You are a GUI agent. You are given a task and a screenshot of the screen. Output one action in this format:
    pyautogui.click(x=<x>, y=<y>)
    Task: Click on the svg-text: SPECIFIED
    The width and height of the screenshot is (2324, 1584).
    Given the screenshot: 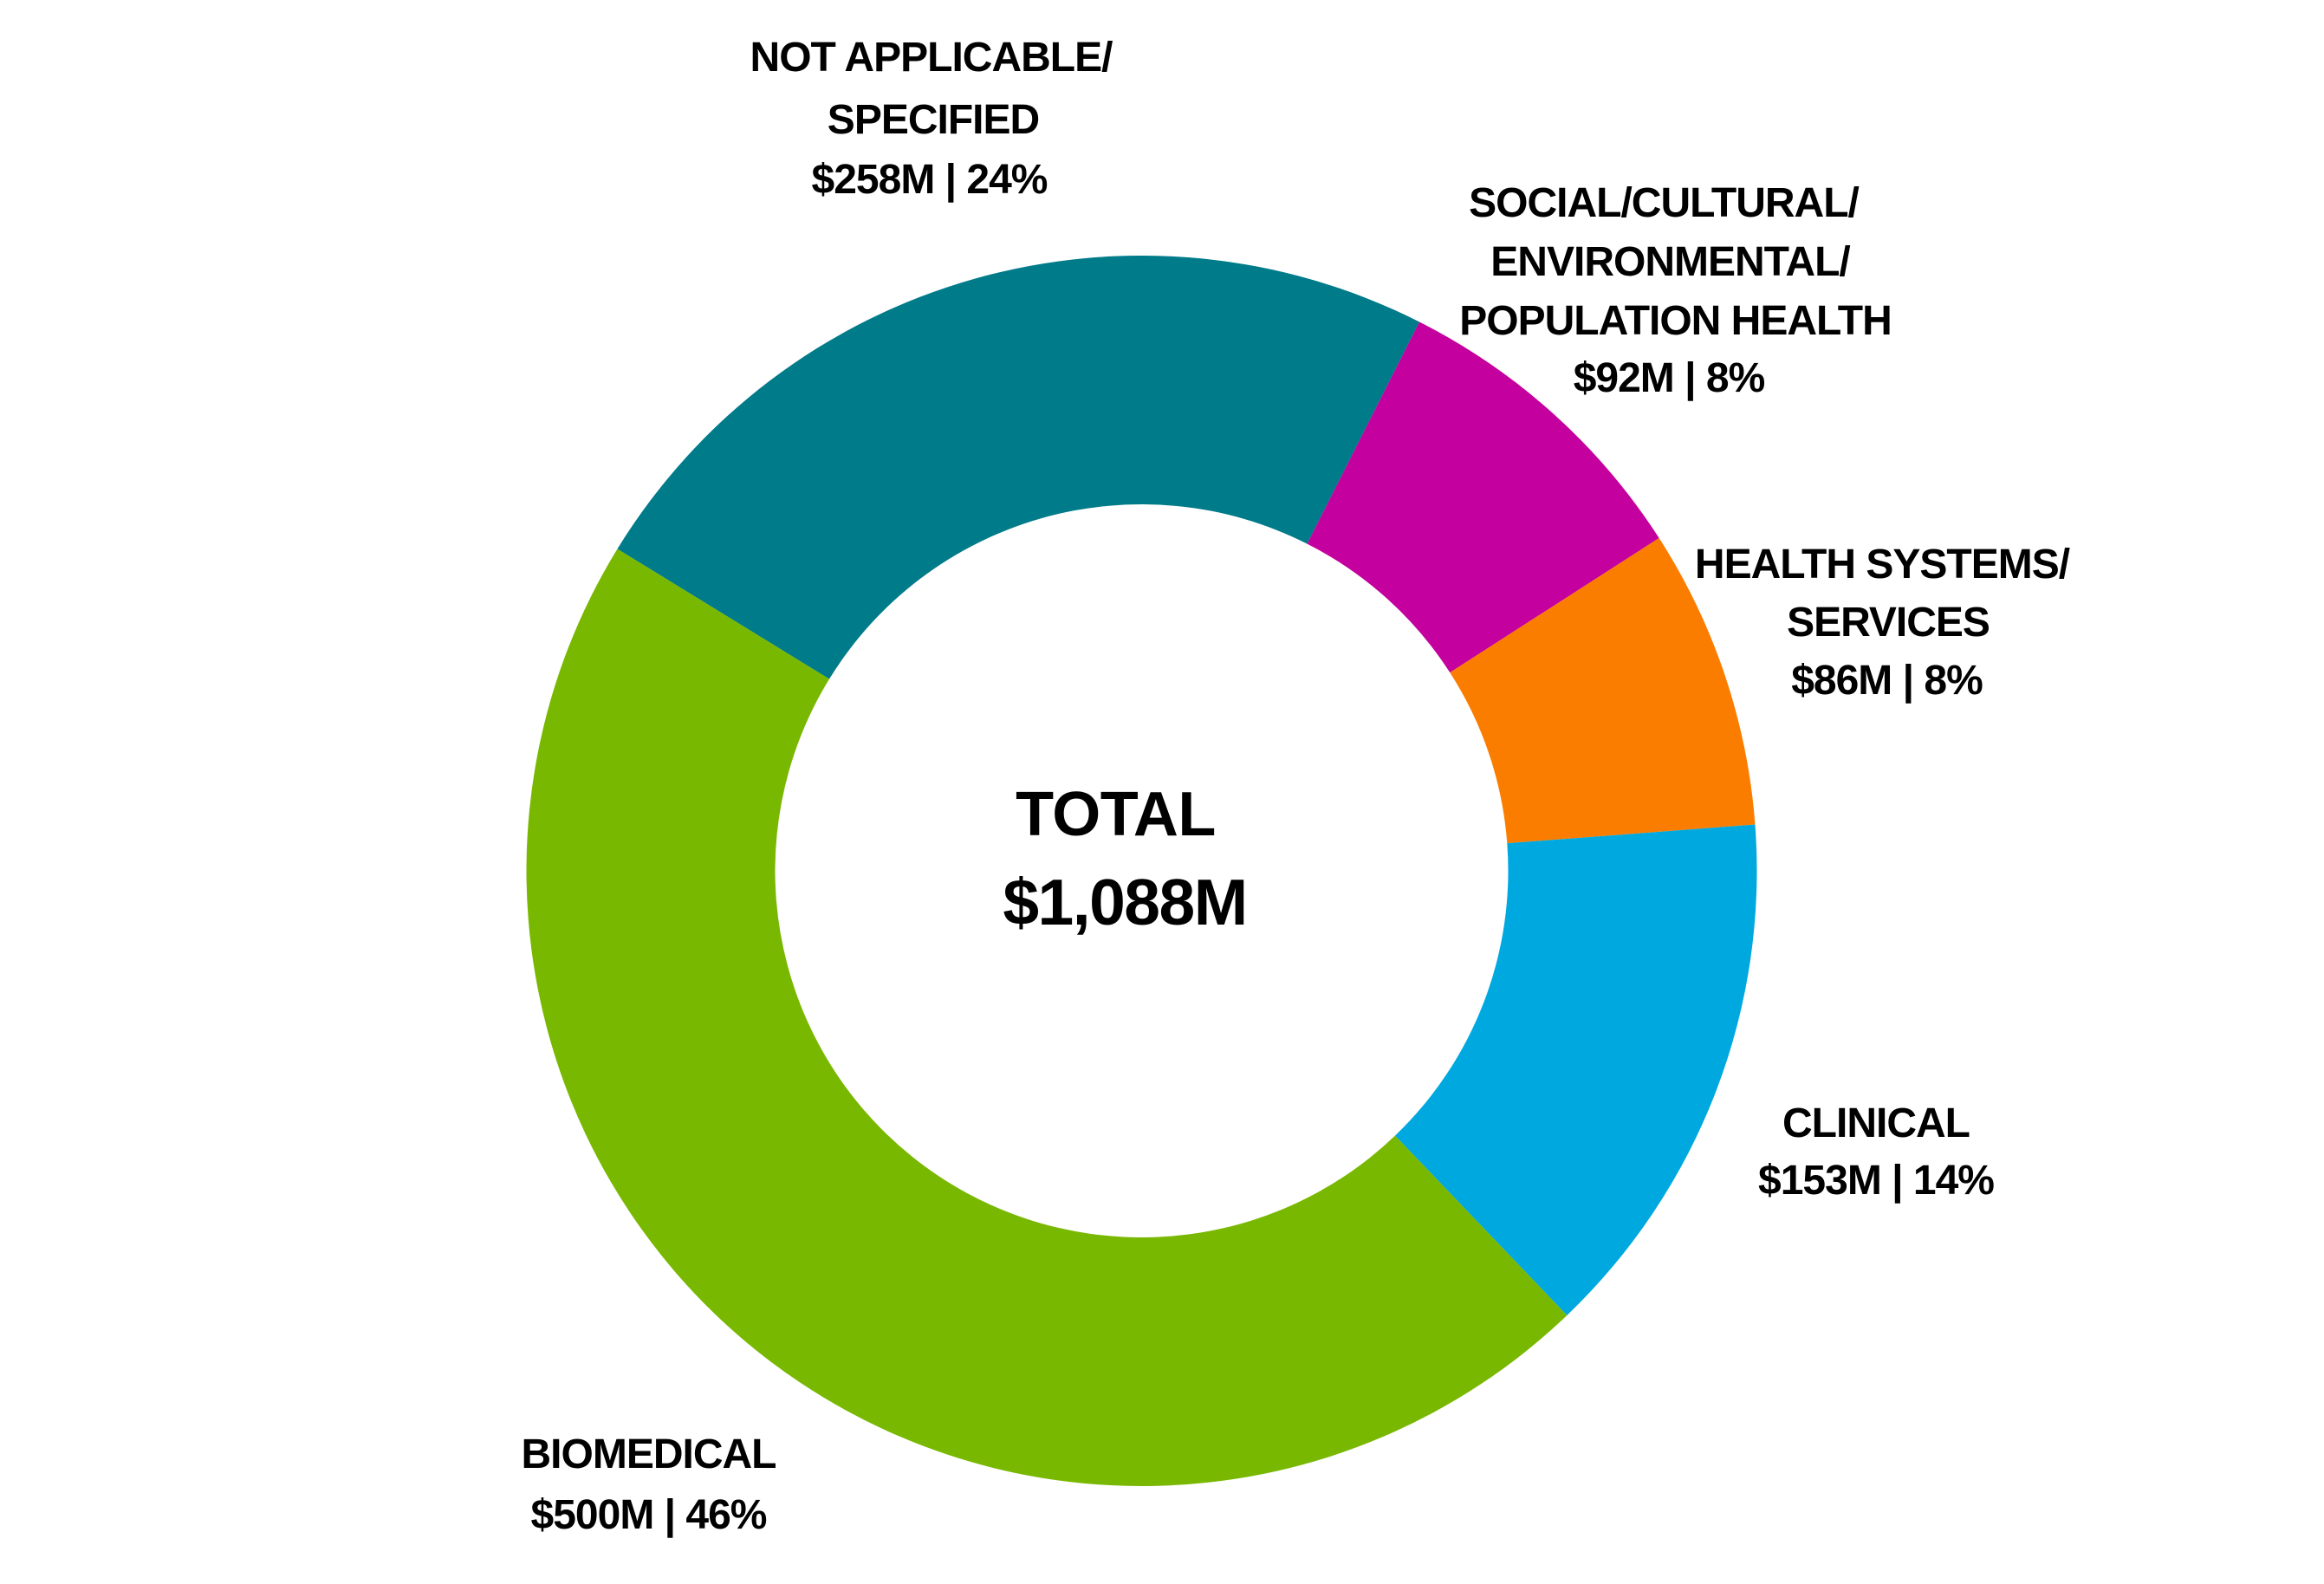 What is the action you would take?
    pyautogui.click(x=933, y=120)
    